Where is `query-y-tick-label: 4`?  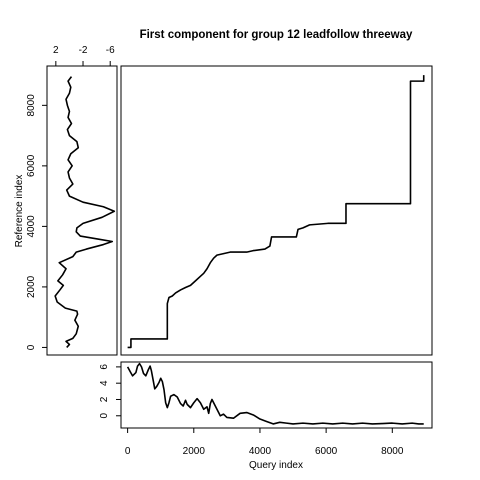 query-y-tick-label: 4 is located at coordinates (104, 383).